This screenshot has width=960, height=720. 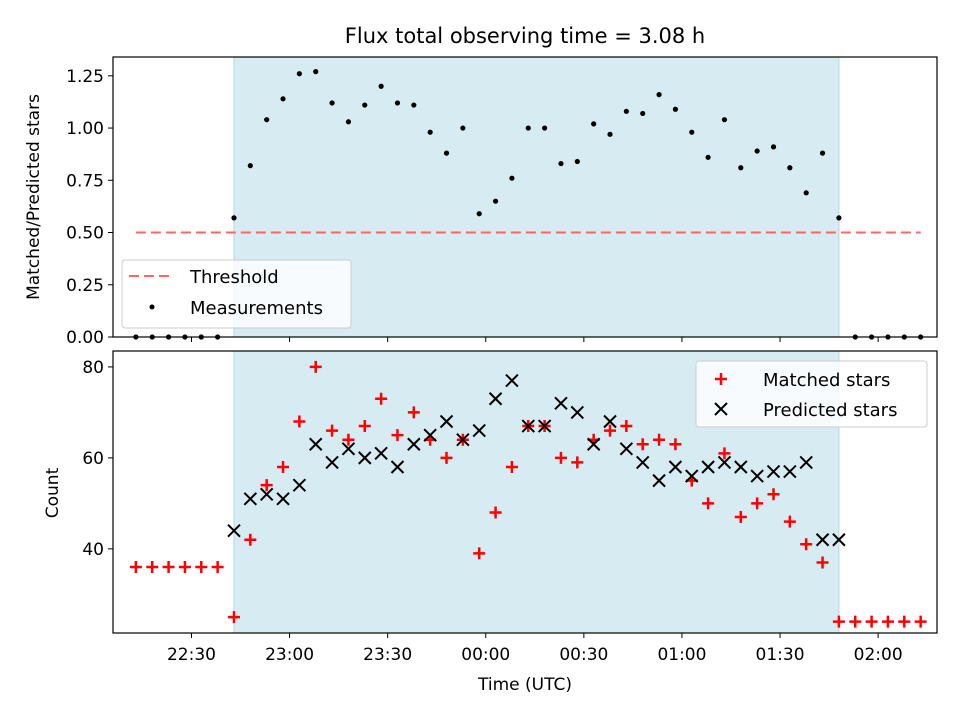 What do you see at coordinates (525, 36) in the screenshot?
I see `figure-title: Flux total observing time = 3.08 h` at bounding box center [525, 36].